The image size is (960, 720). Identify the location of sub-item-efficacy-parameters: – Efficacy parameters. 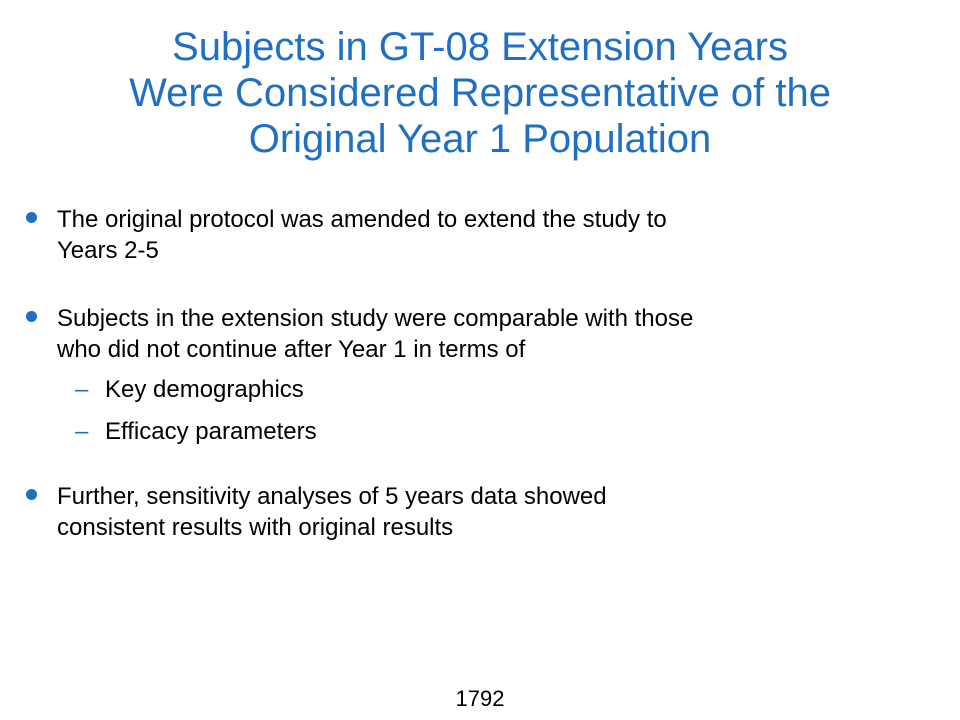
(490, 431).